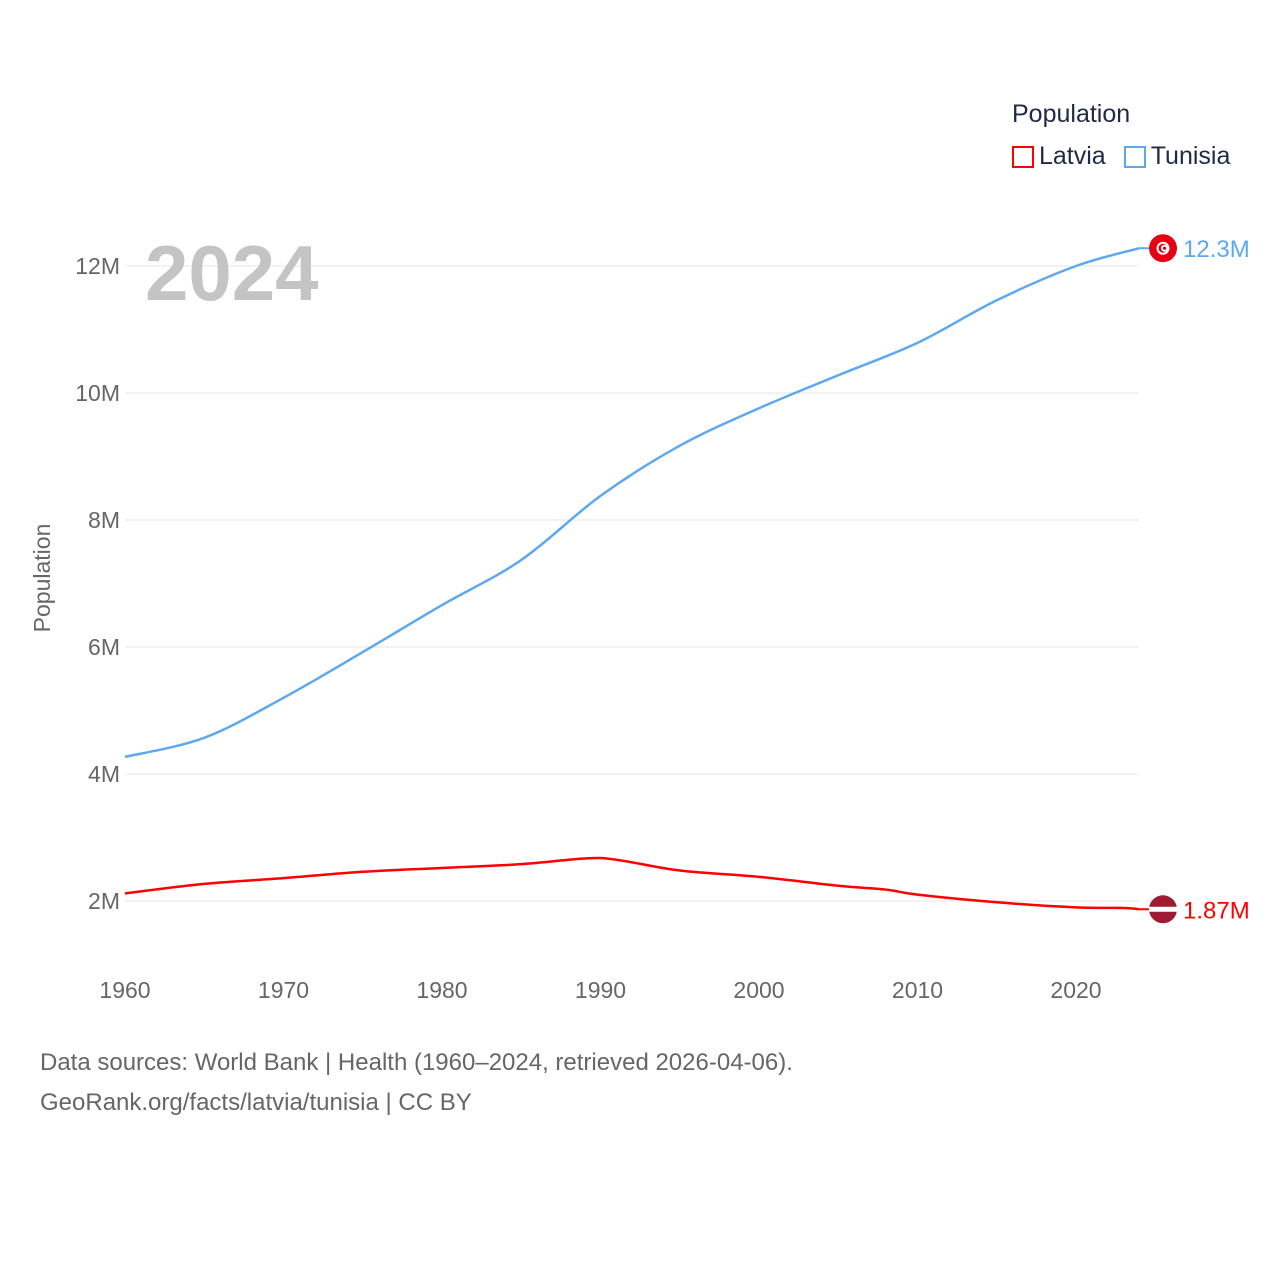 The image size is (1280, 1280). What do you see at coordinates (1121, 156) in the screenshot?
I see `legend: Latvia Tunisia` at bounding box center [1121, 156].